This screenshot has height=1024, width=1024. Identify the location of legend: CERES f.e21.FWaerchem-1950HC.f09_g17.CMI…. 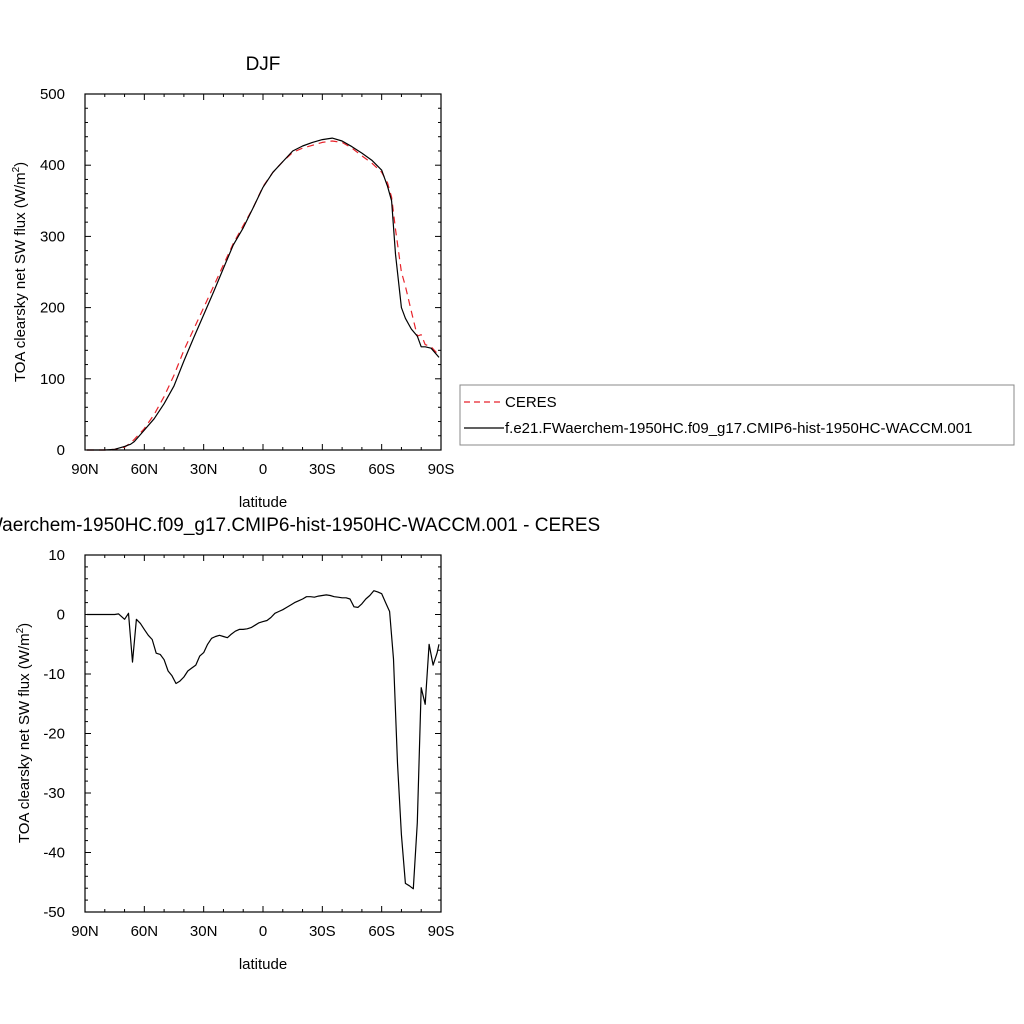
(737, 415).